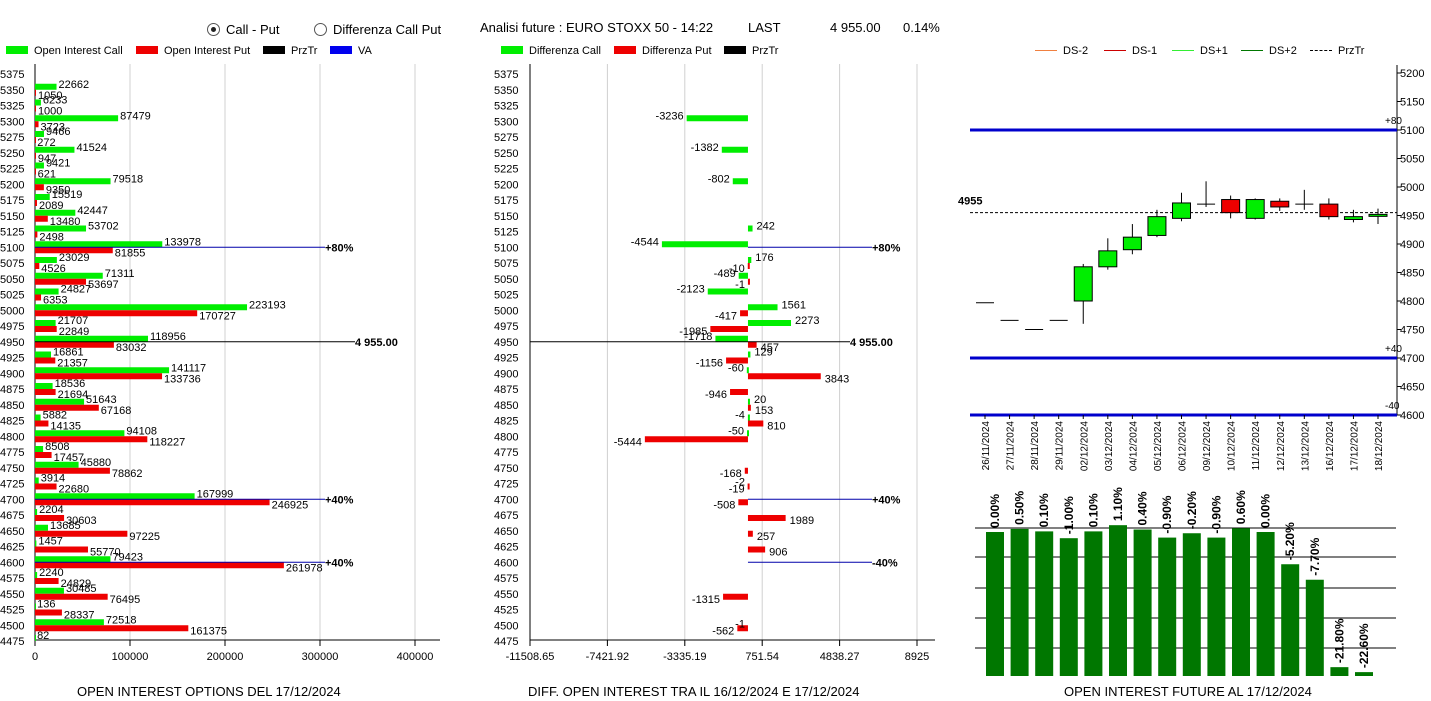  I want to click on put-value-label: 246925, so click(290, 505).